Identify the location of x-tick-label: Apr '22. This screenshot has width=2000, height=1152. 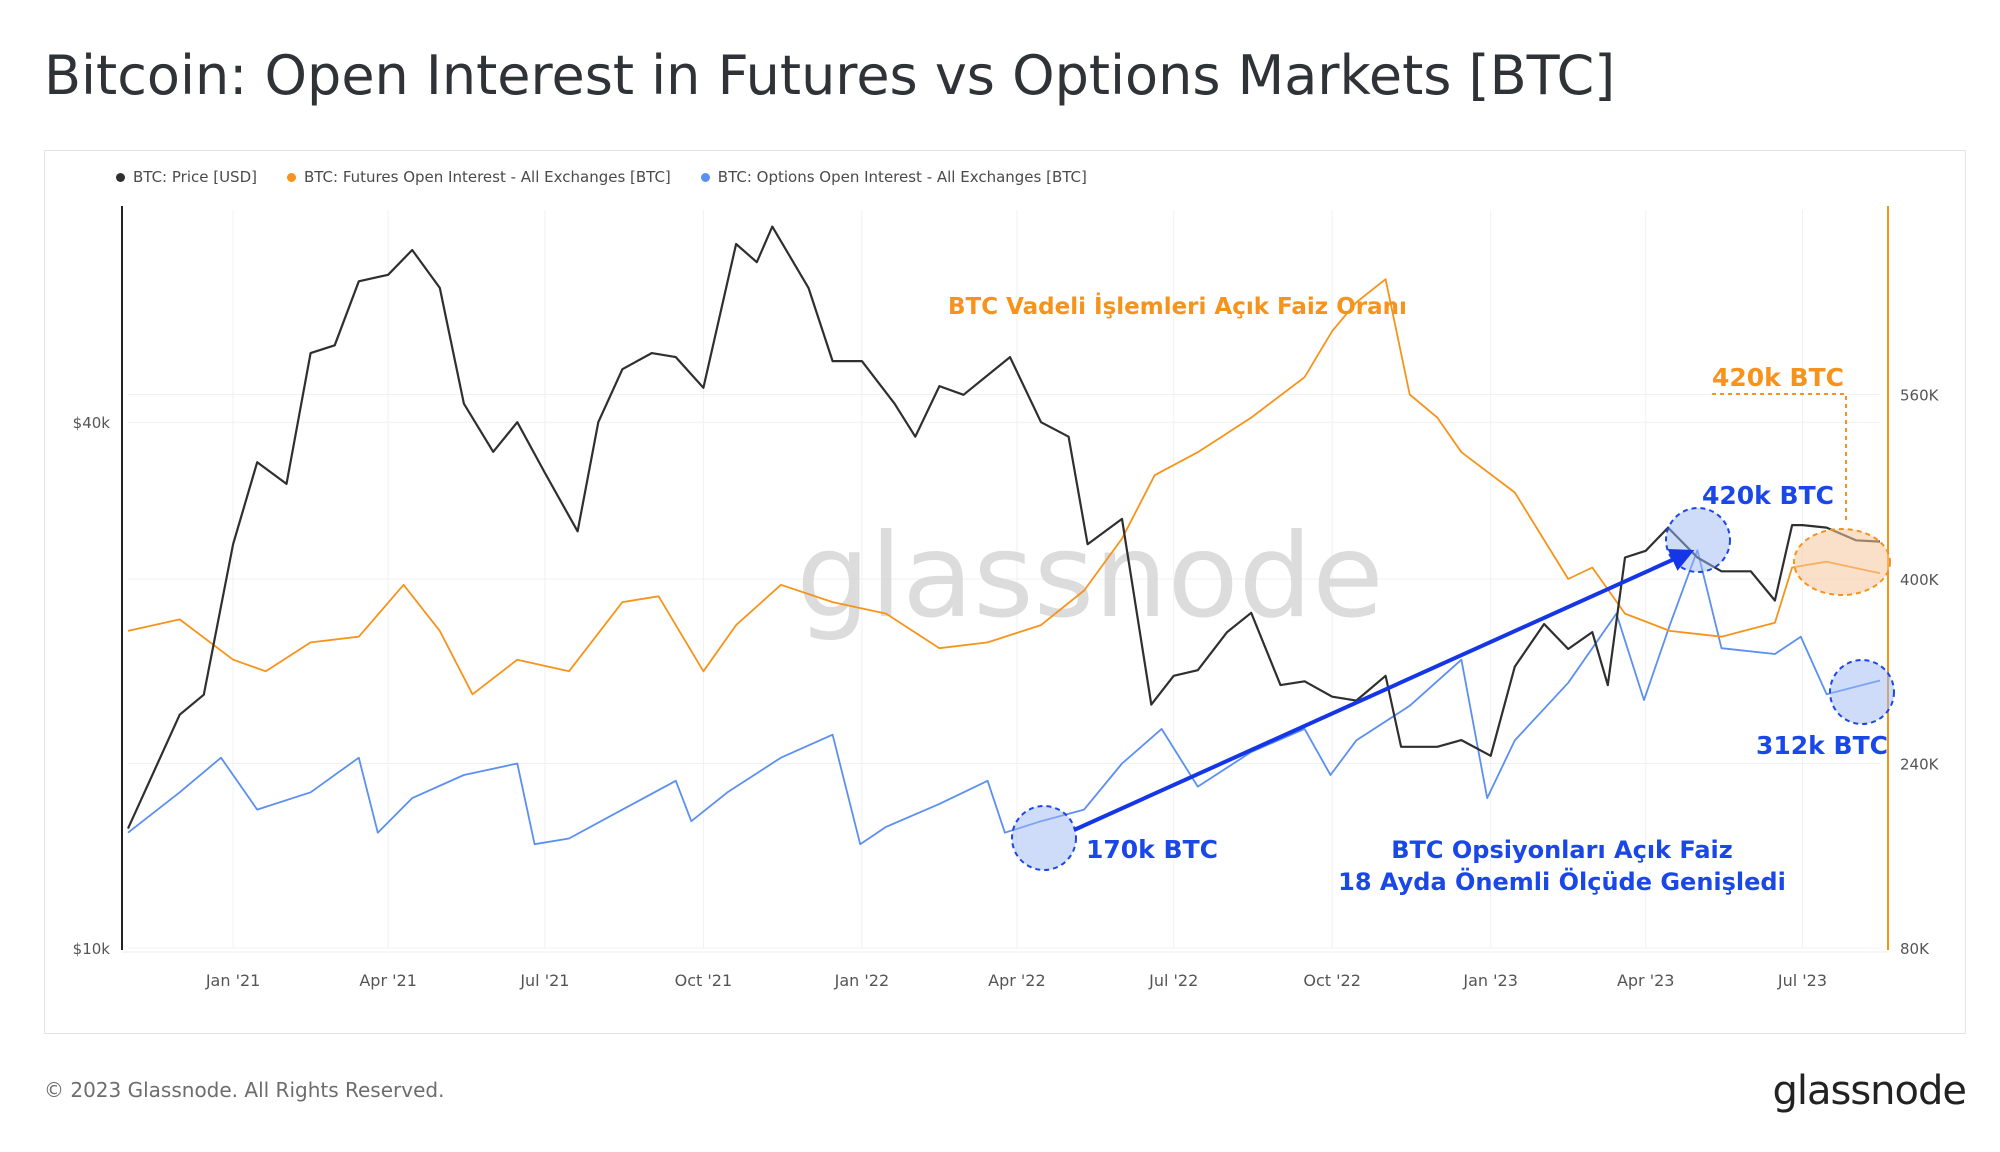
(1017, 980).